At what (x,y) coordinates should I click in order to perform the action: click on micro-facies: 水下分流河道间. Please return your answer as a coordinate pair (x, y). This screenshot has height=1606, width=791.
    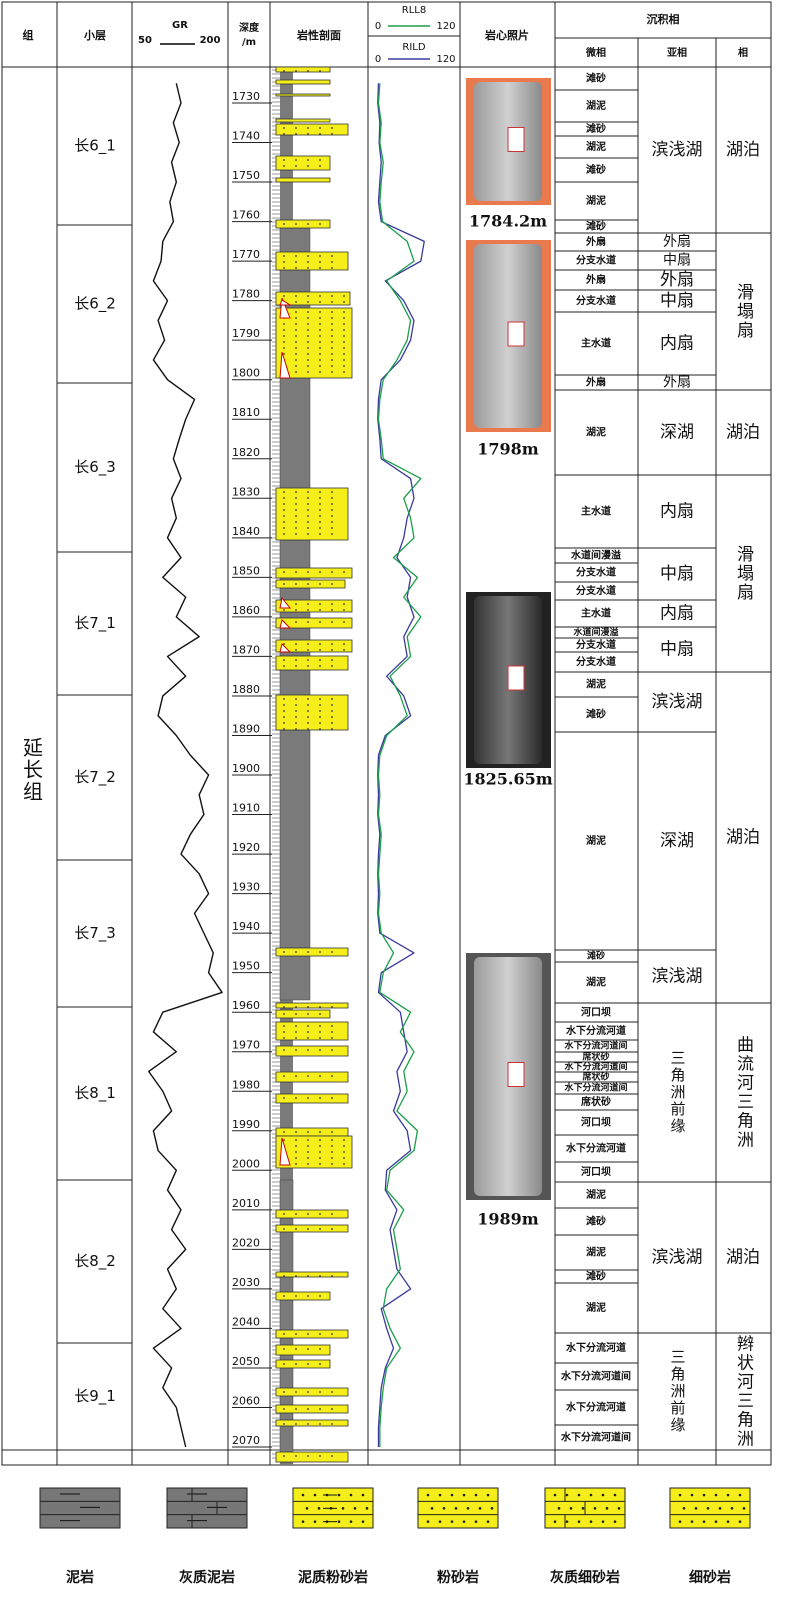
    Looking at the image, I should click on (595, 1088).